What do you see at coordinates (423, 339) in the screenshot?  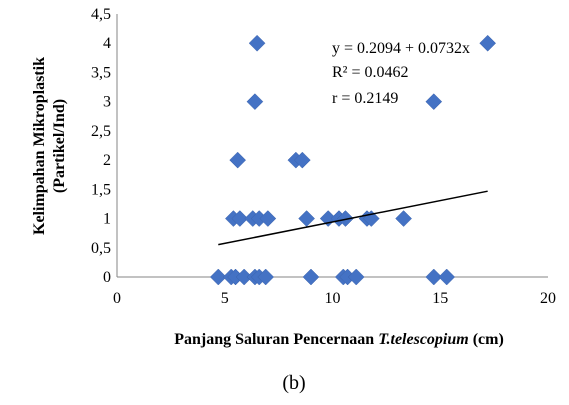 I see `x-axis-title-species: T.telescopium` at bounding box center [423, 339].